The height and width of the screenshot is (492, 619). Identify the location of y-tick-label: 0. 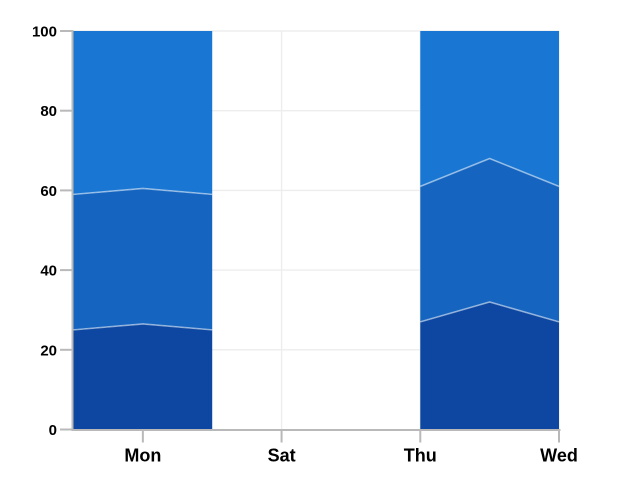
(53, 430).